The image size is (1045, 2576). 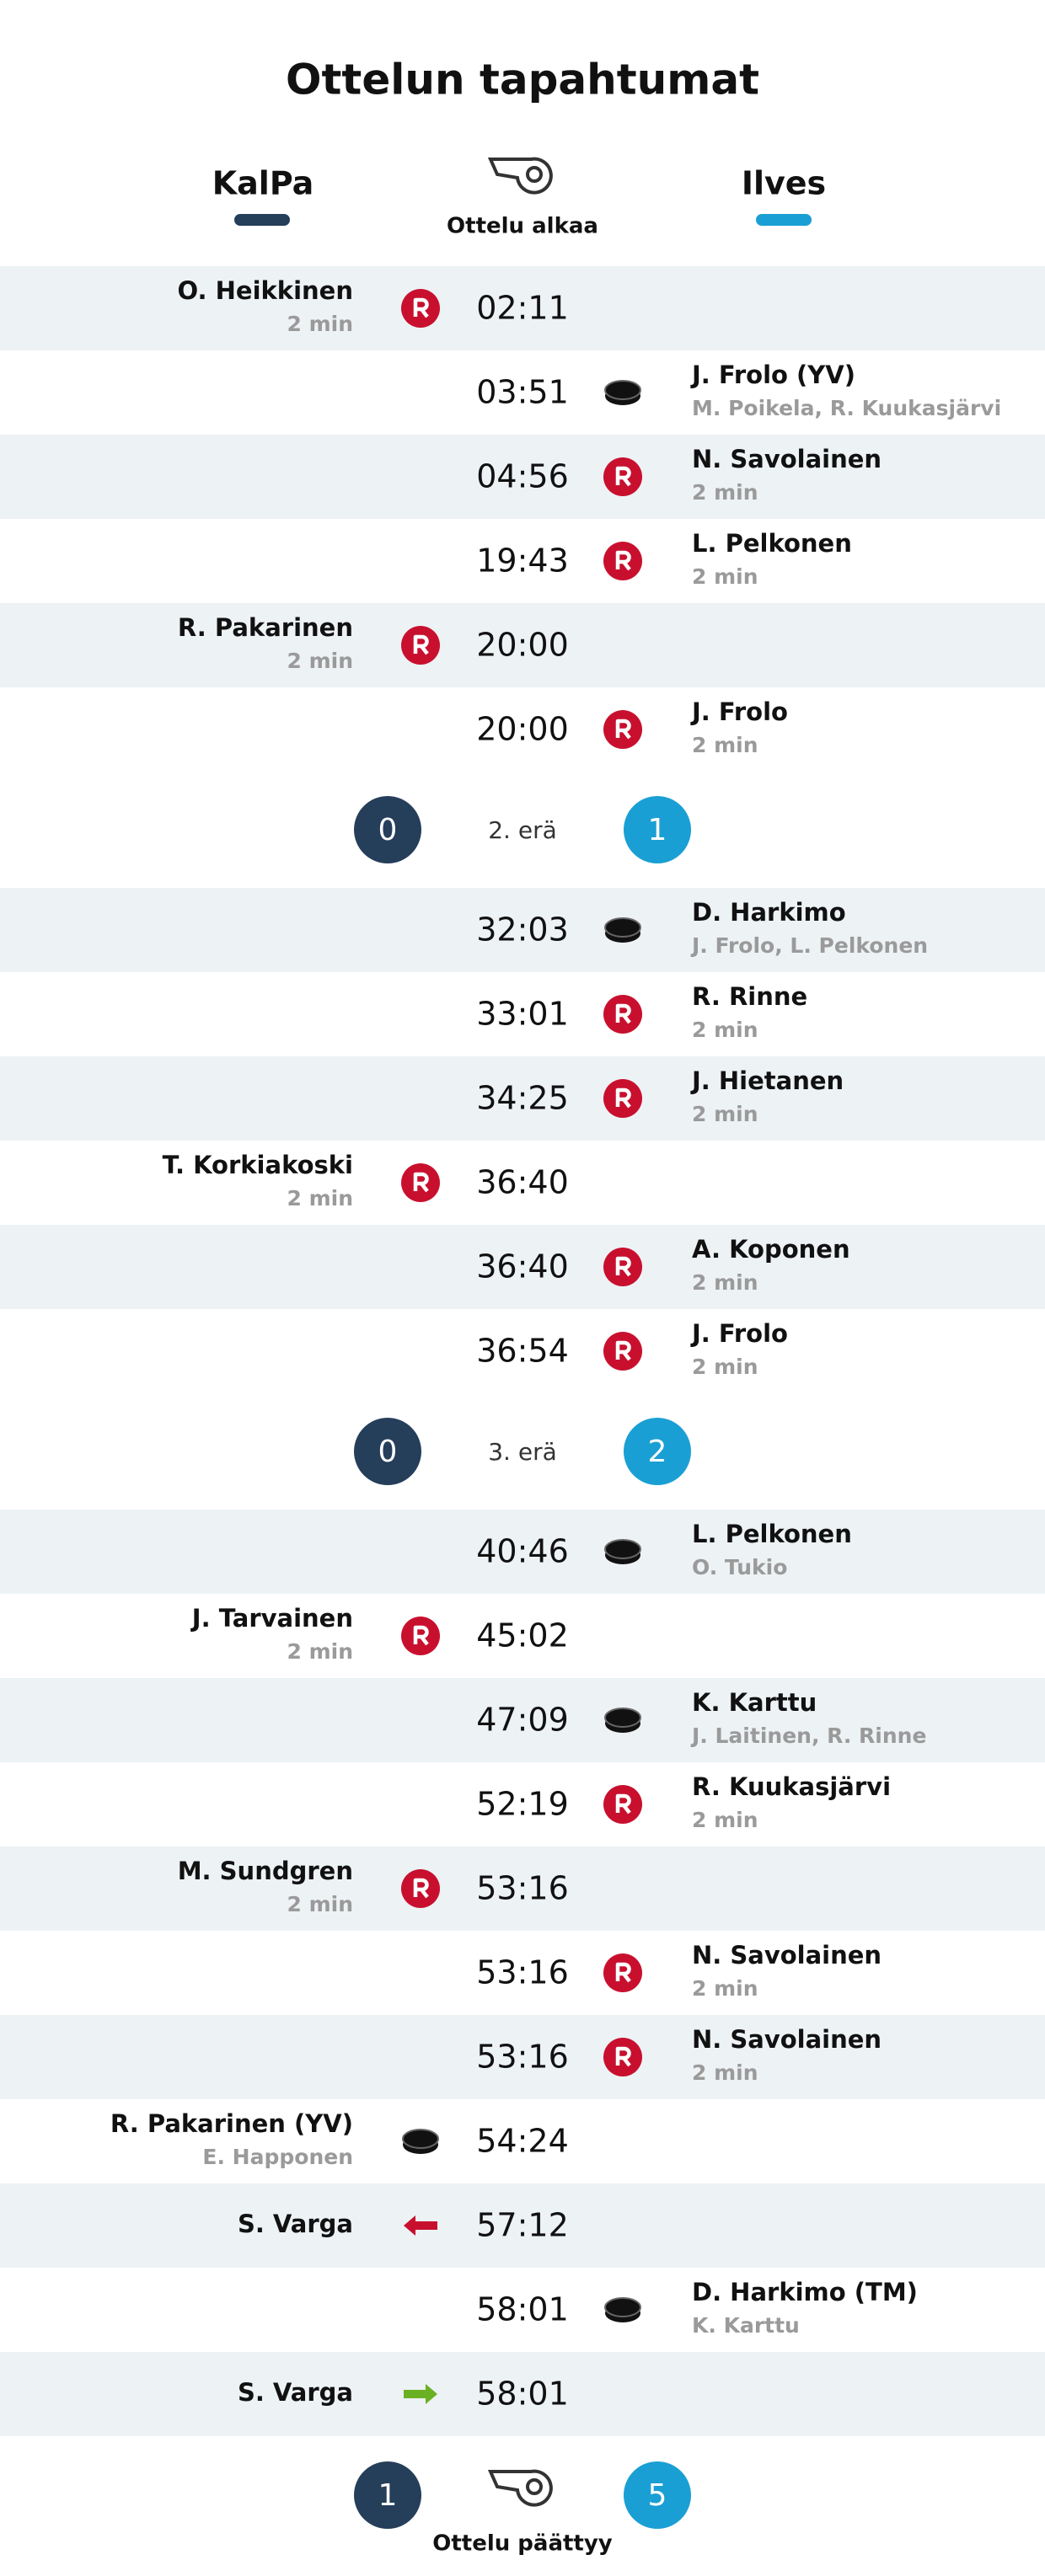 What do you see at coordinates (739, 1567) in the screenshot?
I see `event-detail: O. Tukio` at bounding box center [739, 1567].